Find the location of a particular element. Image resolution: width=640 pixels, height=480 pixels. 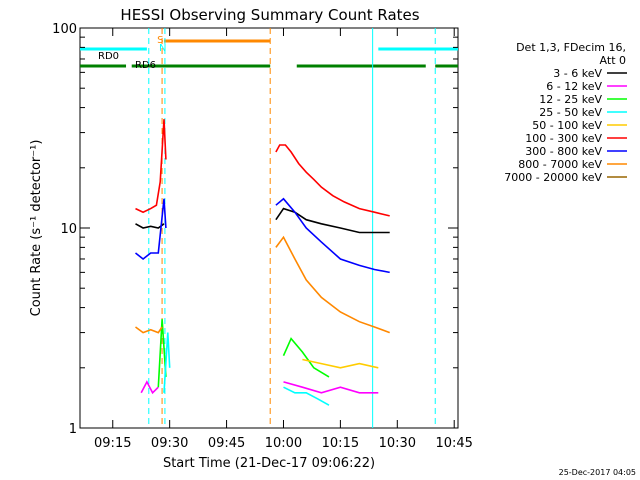

x-tick-label-09-30: 09:30 is located at coordinates (169, 443).